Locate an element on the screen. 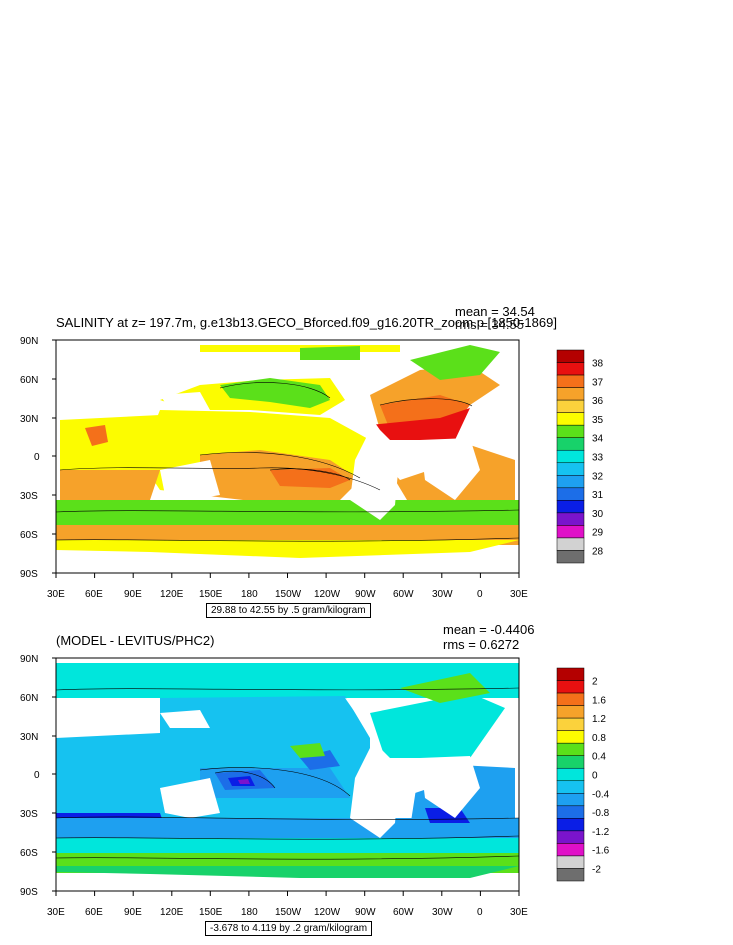 The width and height of the screenshot is (733, 945). colorbar-label: -0.8 is located at coordinates (601, 813).